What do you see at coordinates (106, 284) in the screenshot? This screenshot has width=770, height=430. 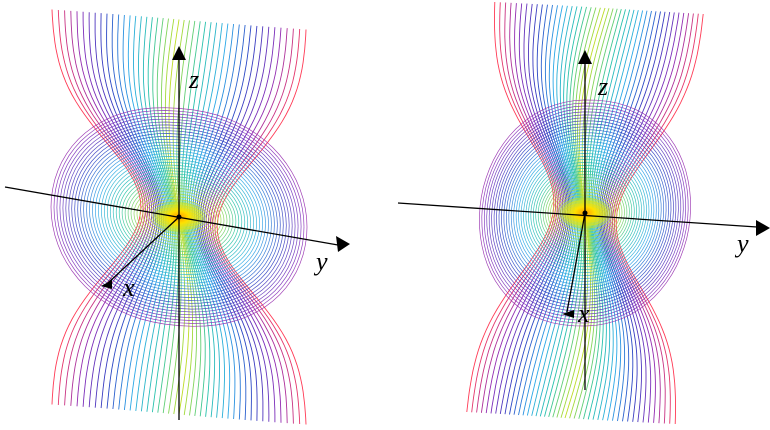 I see `x-axis-arrowhead-left` at bounding box center [106, 284].